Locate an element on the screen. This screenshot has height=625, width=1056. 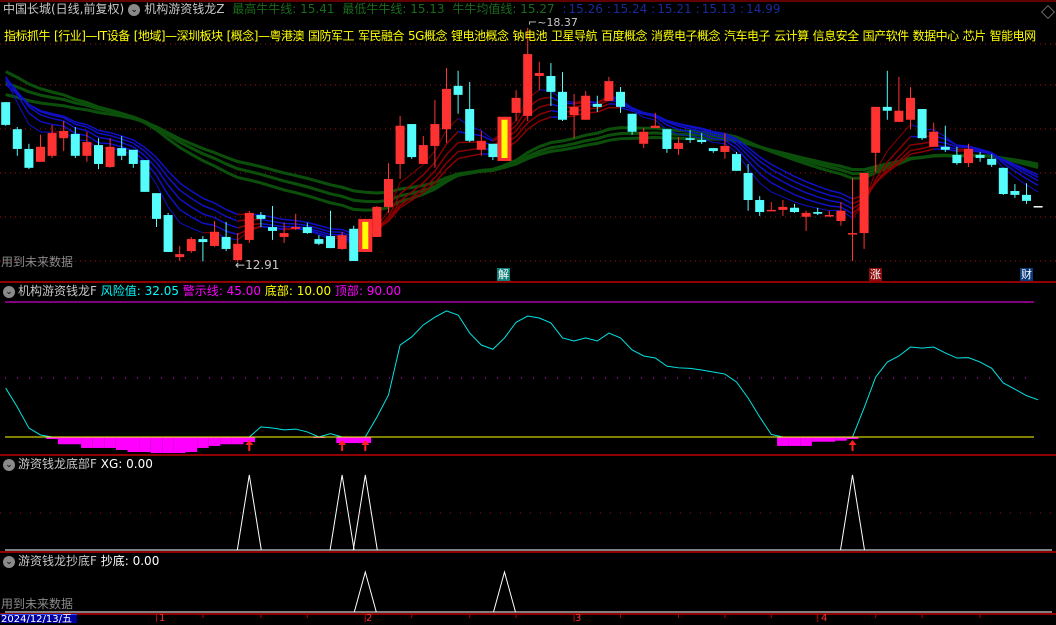
concept-tag: 卫星导航 is located at coordinates (574, 36).